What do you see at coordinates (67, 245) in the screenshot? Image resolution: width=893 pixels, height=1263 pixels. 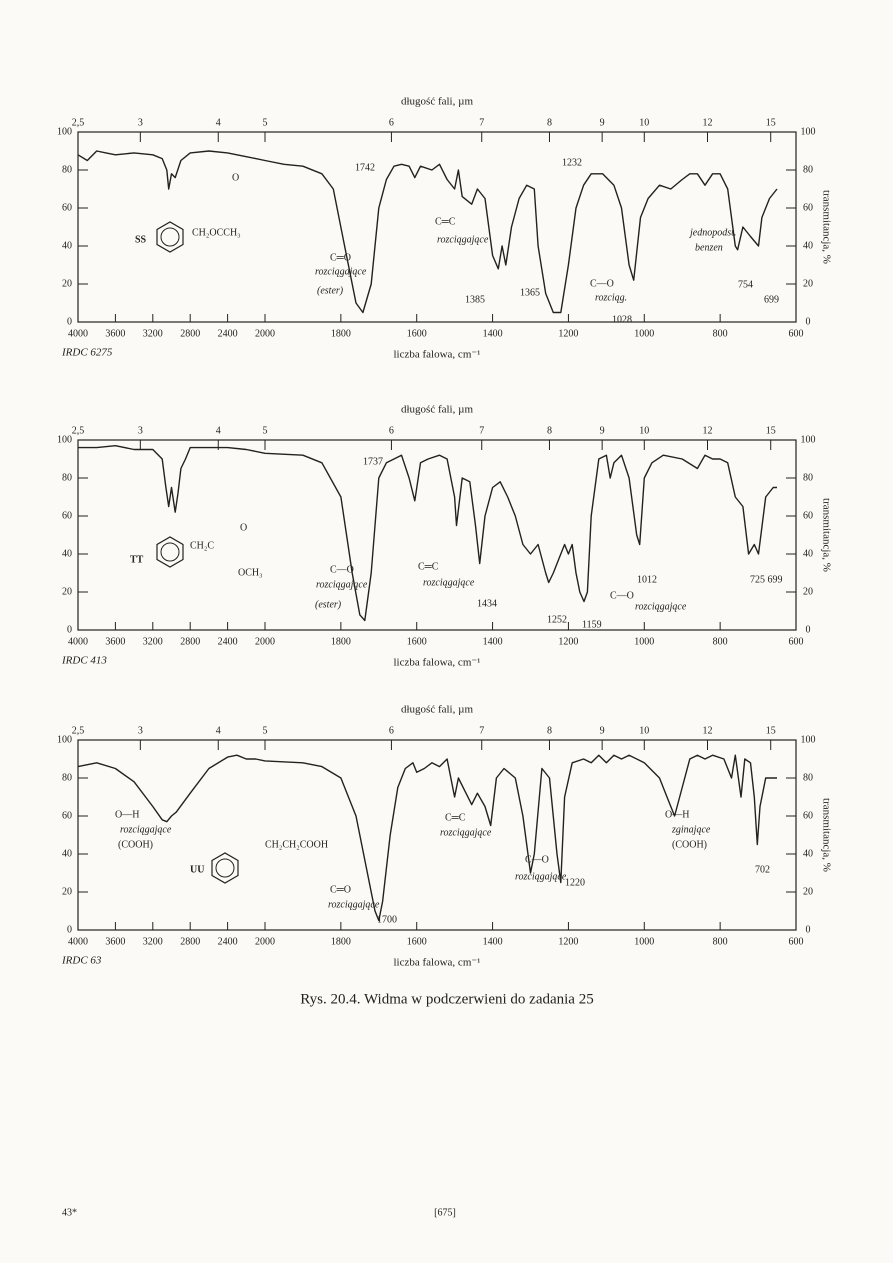 I see `y-tick-label: 40` at bounding box center [67, 245].